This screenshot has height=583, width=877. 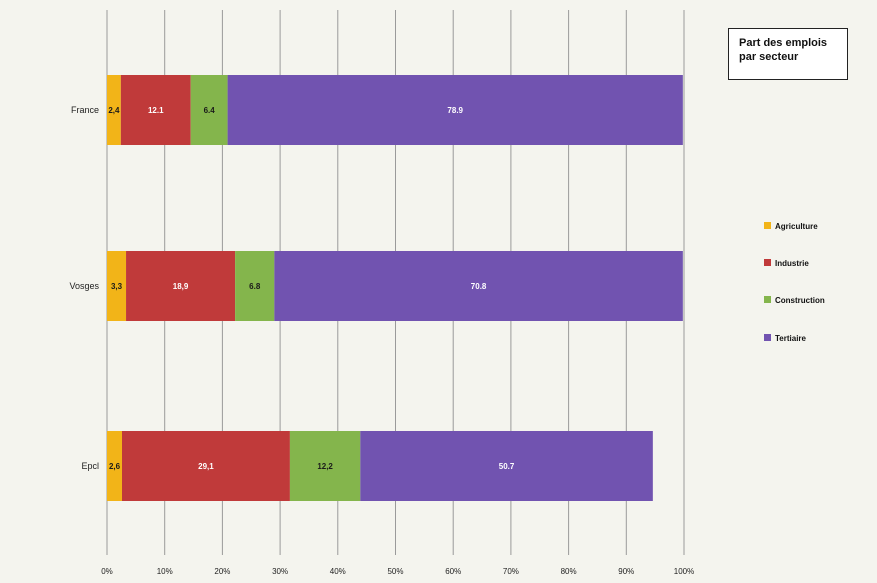 What do you see at coordinates (626, 571) in the screenshot?
I see `x-tick-label: 90%` at bounding box center [626, 571].